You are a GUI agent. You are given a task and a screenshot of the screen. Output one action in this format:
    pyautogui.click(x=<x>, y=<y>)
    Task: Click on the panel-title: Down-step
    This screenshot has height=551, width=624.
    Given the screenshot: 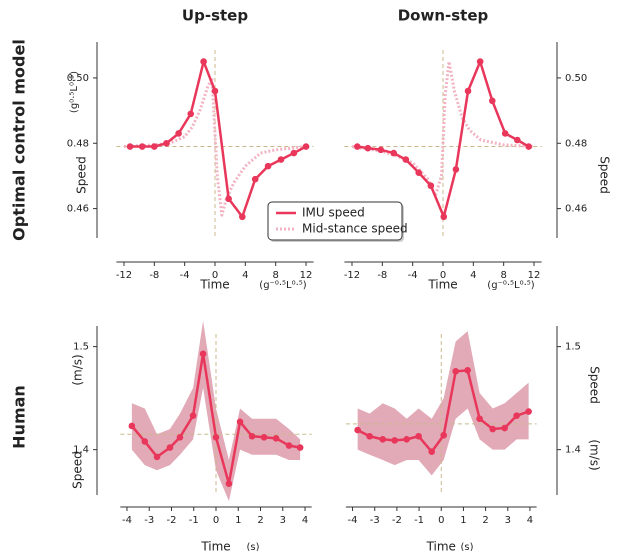 What is the action you would take?
    pyautogui.click(x=443, y=16)
    